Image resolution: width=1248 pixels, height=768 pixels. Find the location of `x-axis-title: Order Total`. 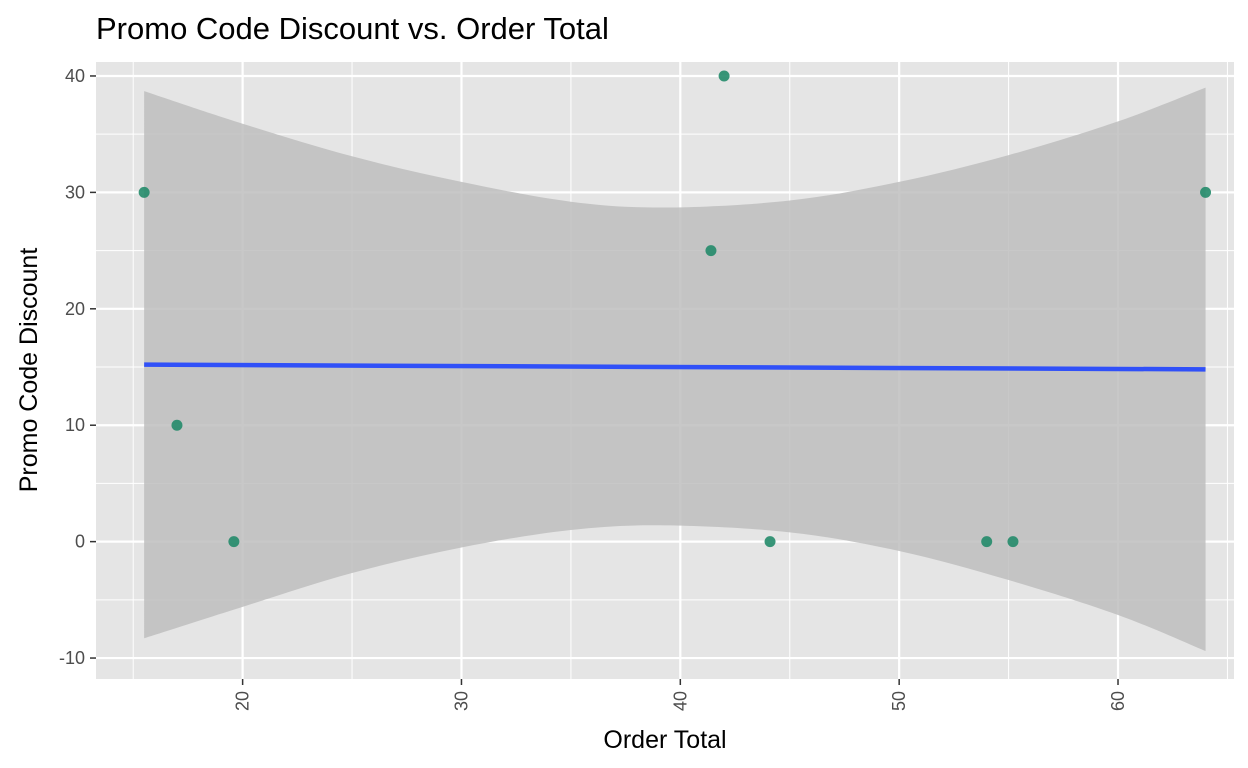

x-axis-title: Order Total is located at coordinates (664, 740).